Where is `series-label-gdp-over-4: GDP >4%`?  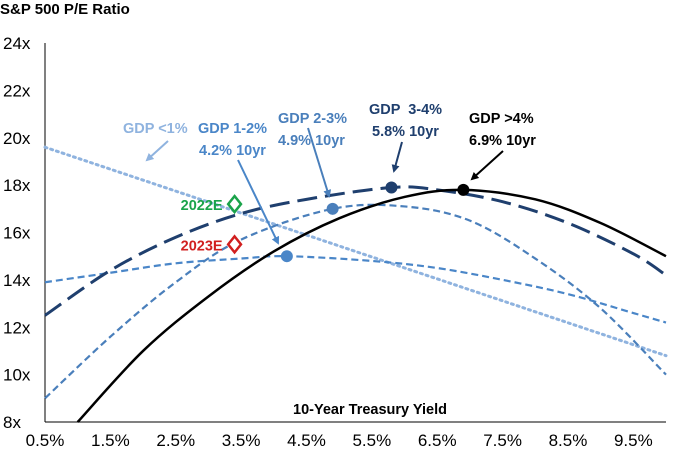 series-label-gdp-over-4: GDP >4% is located at coordinates (501, 119).